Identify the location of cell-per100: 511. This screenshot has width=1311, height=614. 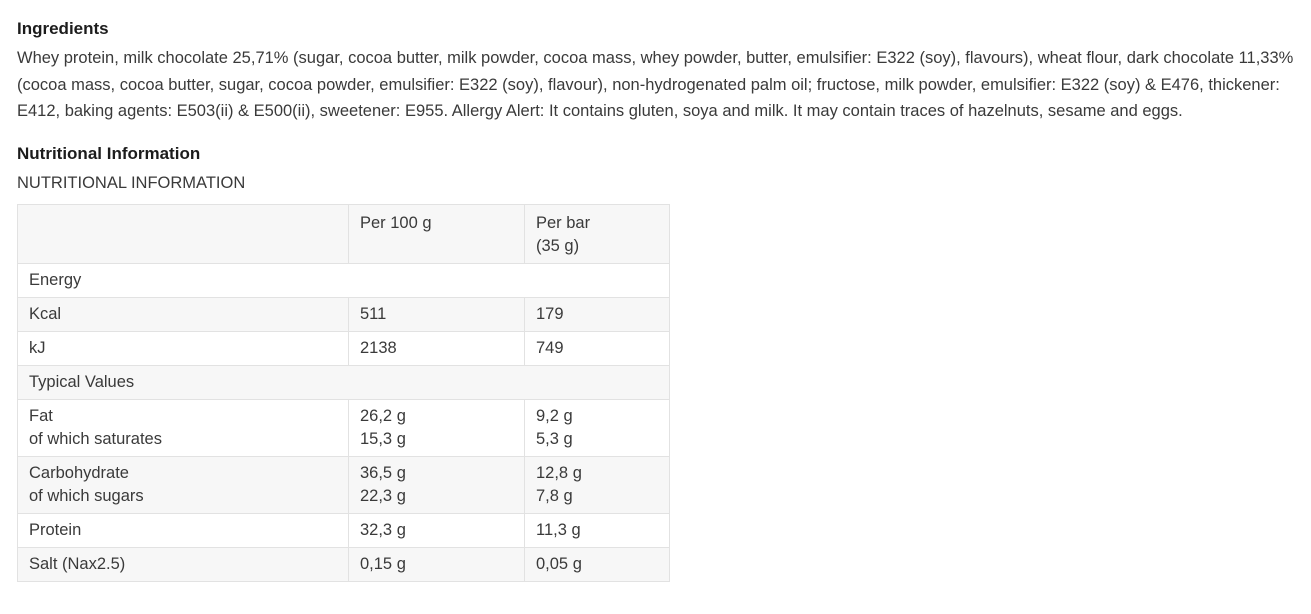
(436, 314).